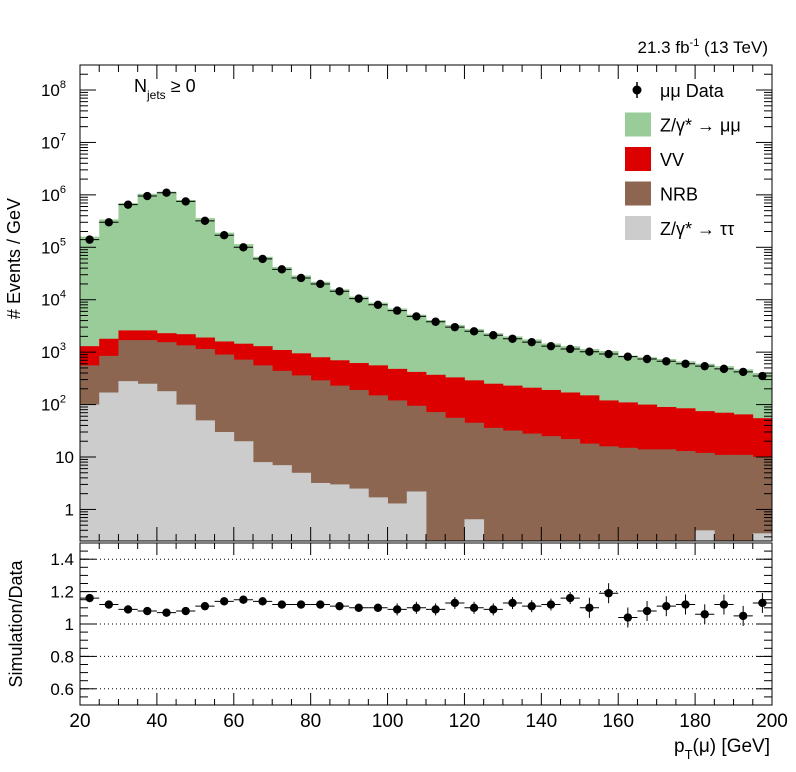 The width and height of the screenshot is (796, 772). Describe the element at coordinates (722, 749) in the screenshot. I see `x-axis-label: pT(μ) [GeV]` at that location.